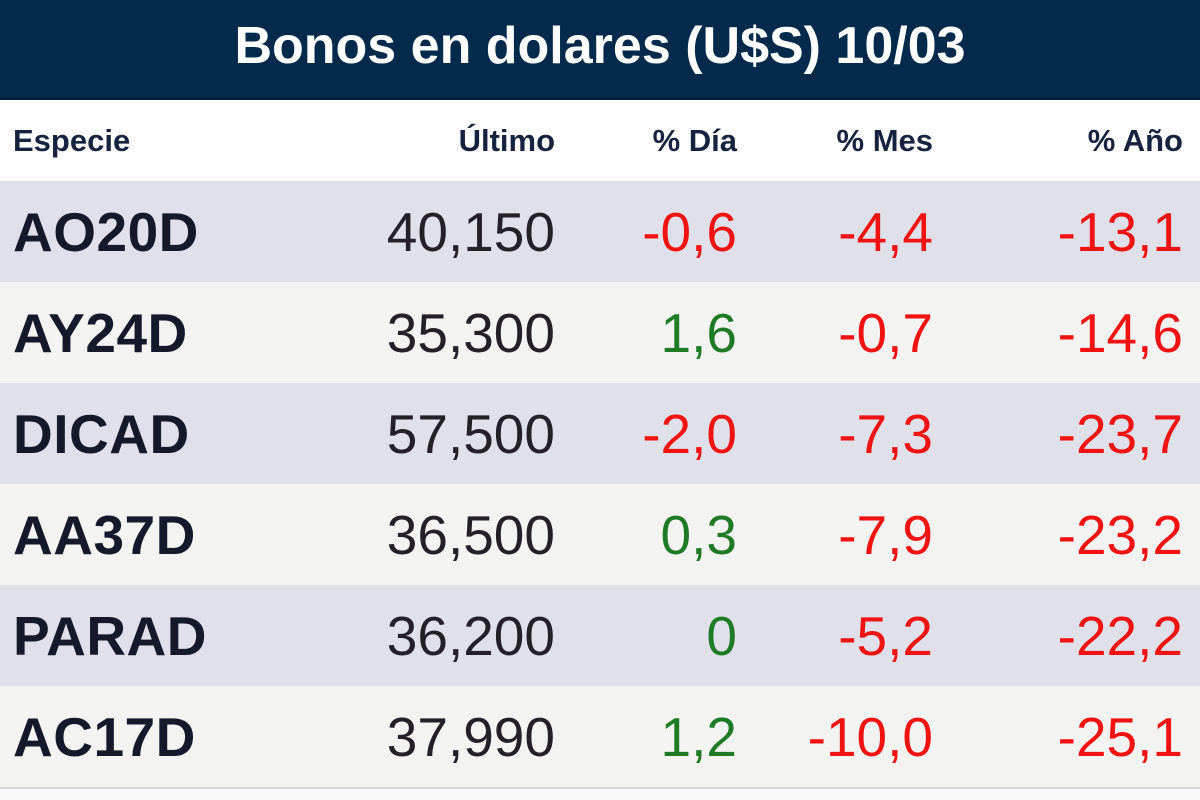  I want to click on pct-mes-cell: -5,2, so click(885, 635).